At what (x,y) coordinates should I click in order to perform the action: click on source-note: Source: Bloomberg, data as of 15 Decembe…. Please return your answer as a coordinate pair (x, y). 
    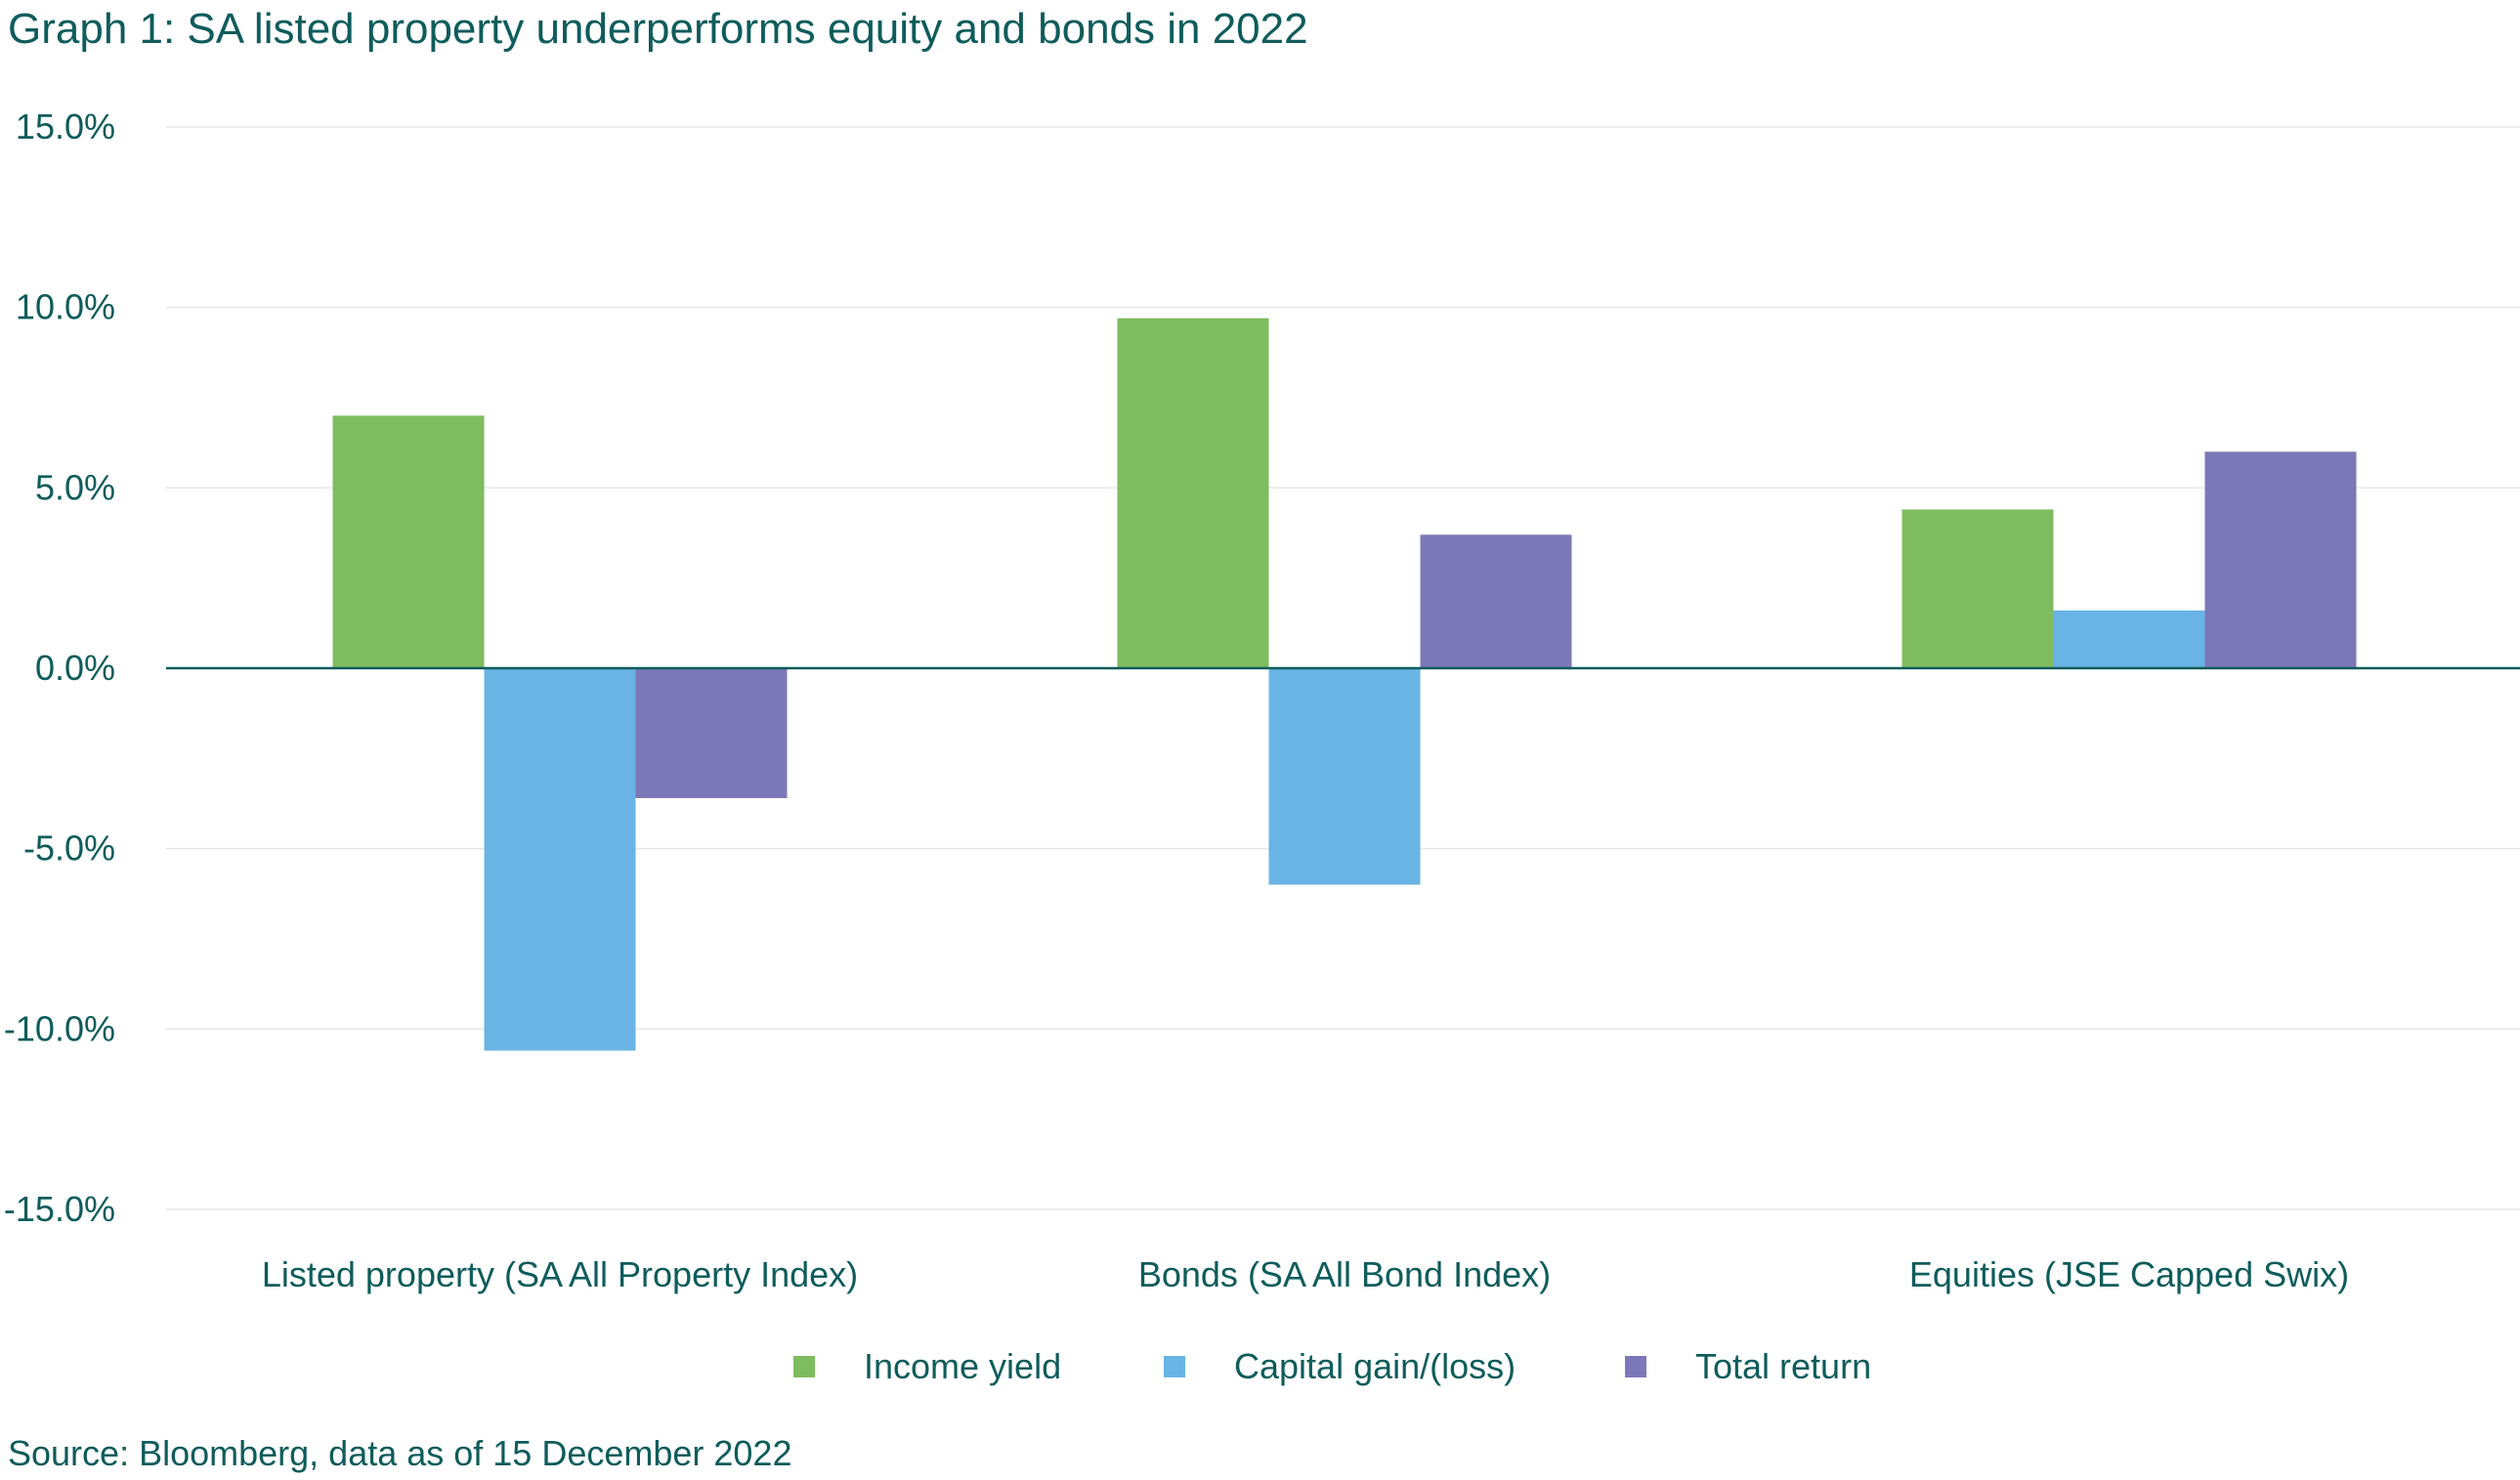
    Looking at the image, I should click on (400, 1453).